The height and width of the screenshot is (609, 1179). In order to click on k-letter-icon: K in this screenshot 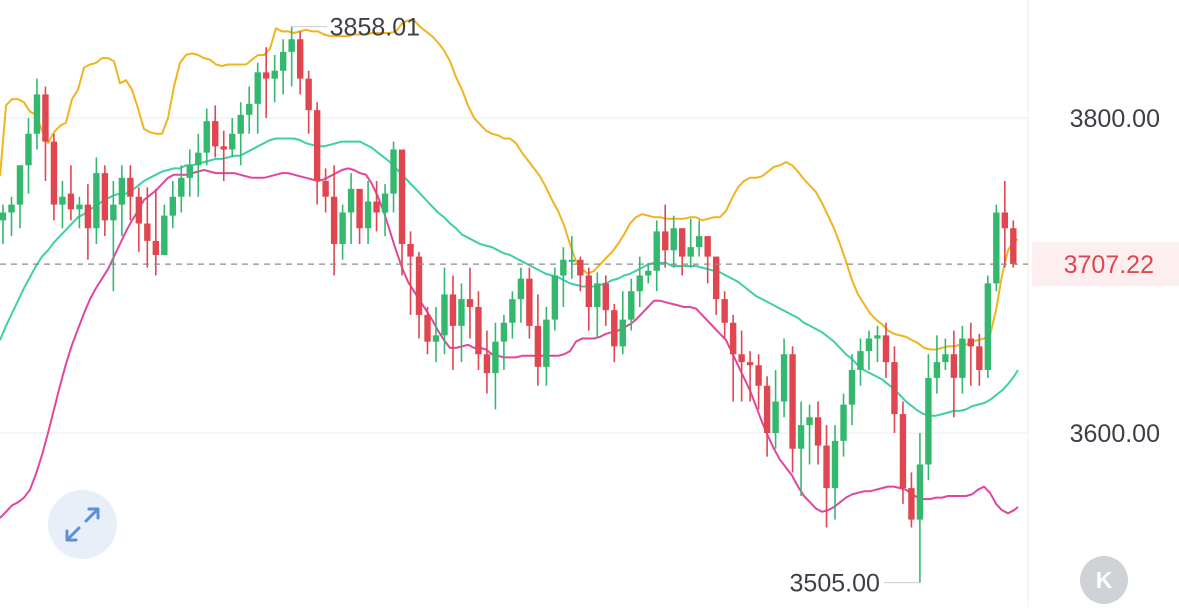, I will do `click(1104, 580)`.